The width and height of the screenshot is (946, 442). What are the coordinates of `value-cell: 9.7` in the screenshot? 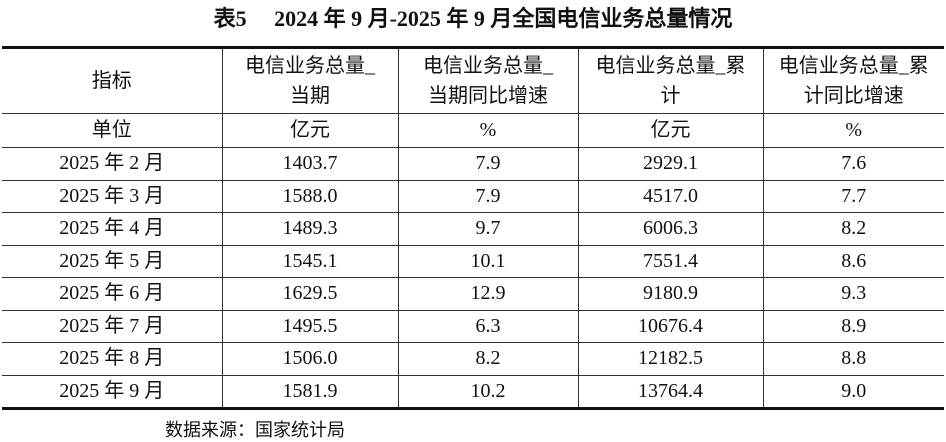 It's located at (487, 229).